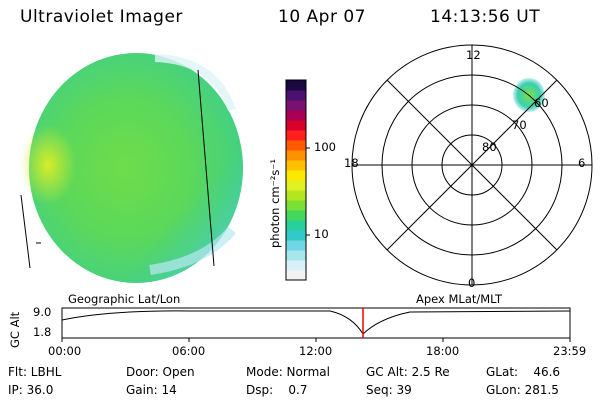 The width and height of the screenshot is (600, 400). Describe the element at coordinates (42, 332) in the screenshot. I see `alt-tick-1-8: 1.8` at that location.